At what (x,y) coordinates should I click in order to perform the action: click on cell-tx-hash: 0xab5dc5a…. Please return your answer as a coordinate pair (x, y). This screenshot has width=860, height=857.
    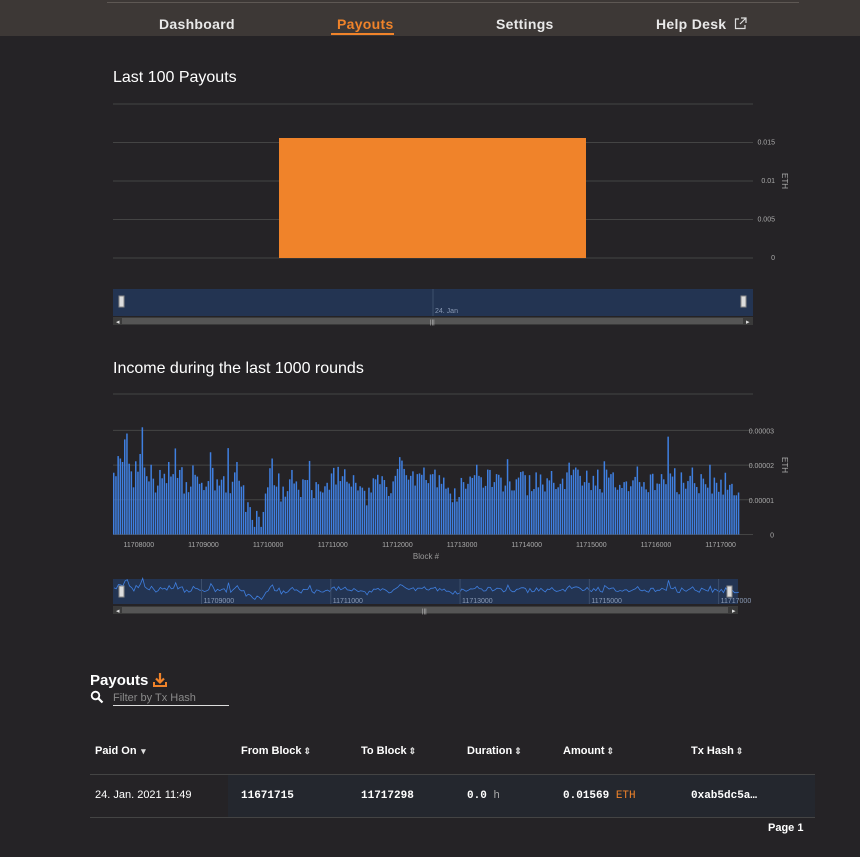
    Looking at the image, I should click on (724, 796).